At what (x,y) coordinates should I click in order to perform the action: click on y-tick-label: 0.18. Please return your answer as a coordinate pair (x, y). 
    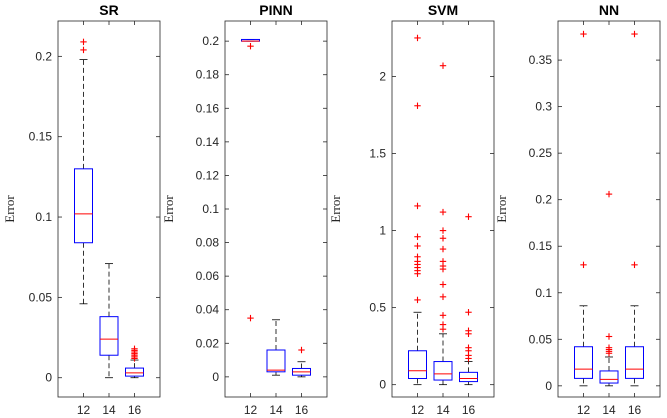
    Looking at the image, I should click on (208, 75).